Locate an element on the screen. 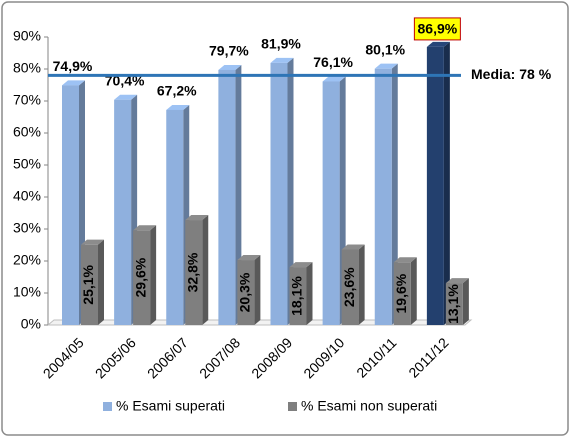  value-label: 67,2% is located at coordinates (177, 91).